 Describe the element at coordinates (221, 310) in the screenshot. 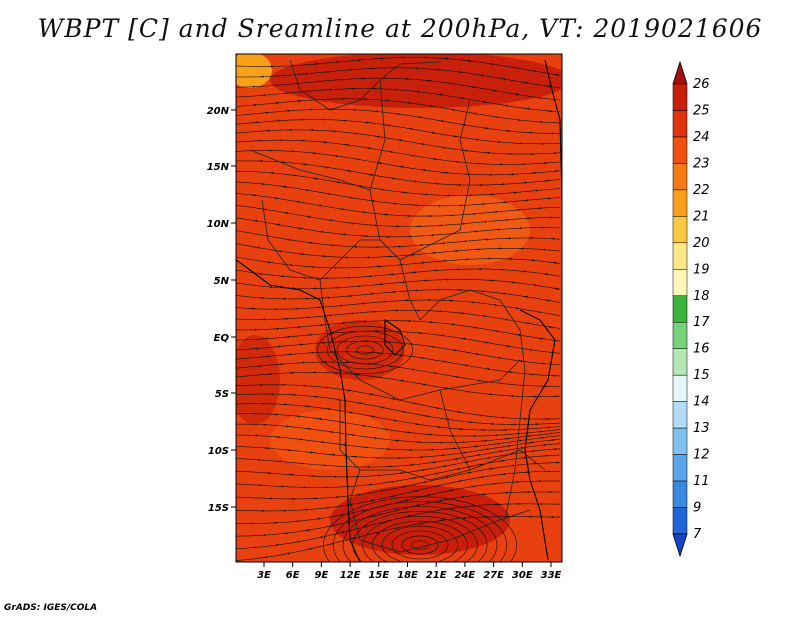

I see `latitude-axis: 20N 15N 10N 5N EQ 5S 10S 15S` at that location.